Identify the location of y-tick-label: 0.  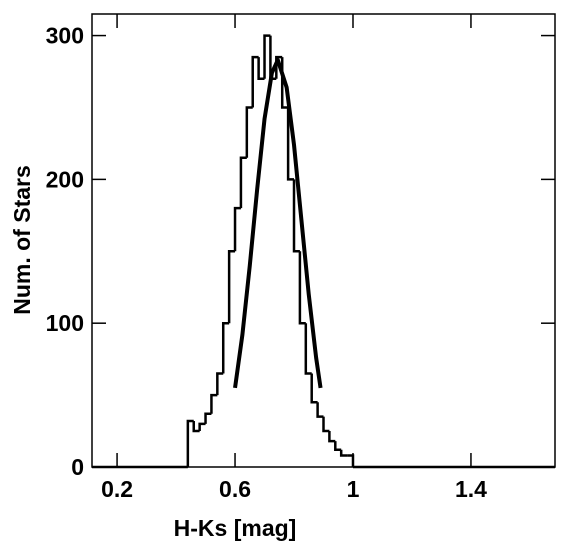
(77, 467).